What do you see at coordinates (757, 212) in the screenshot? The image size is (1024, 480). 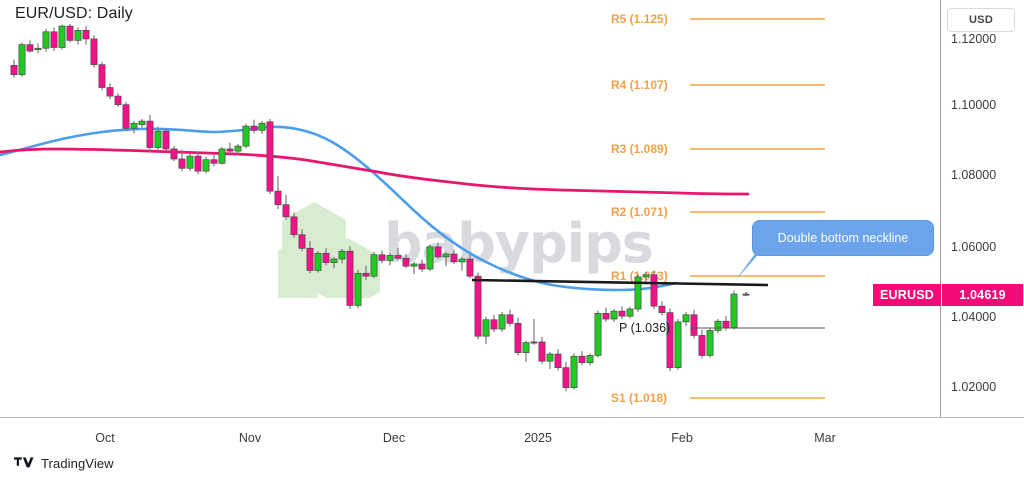 I see `pivot-line-r2` at bounding box center [757, 212].